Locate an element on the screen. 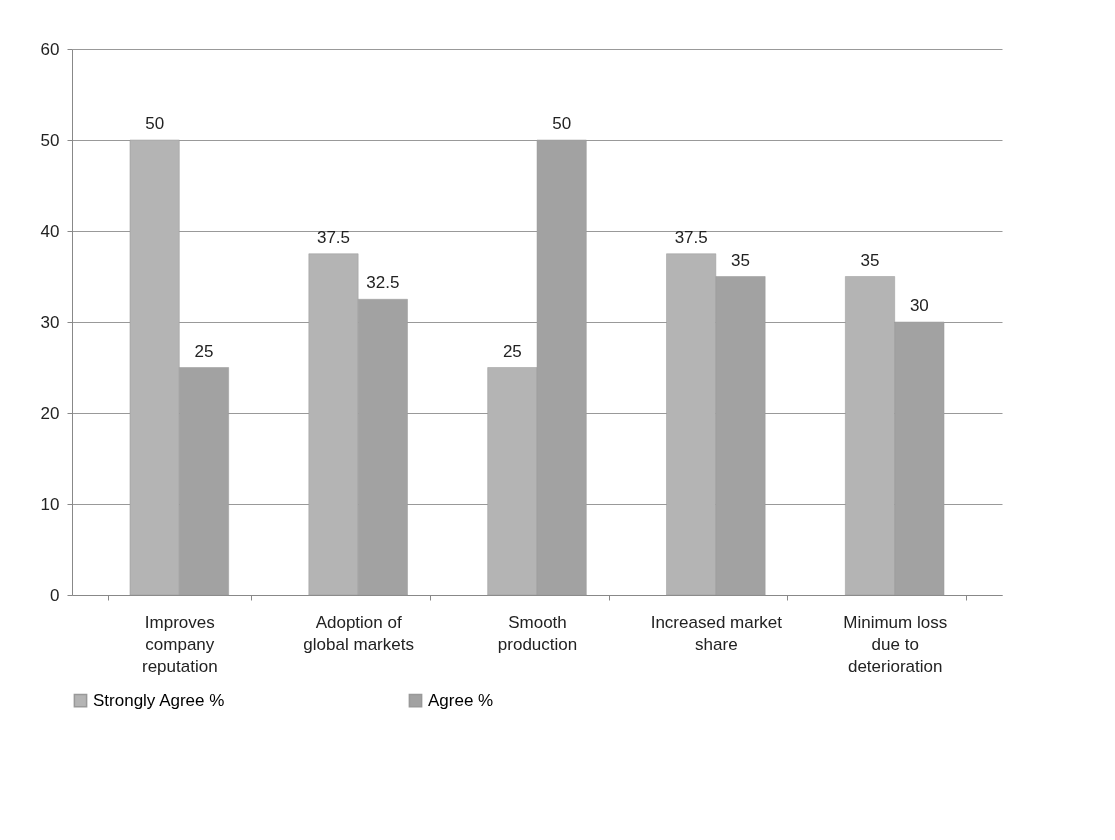 This screenshot has height=840, width=1115. x-tick-label: Increased market share is located at coordinates (716, 633).